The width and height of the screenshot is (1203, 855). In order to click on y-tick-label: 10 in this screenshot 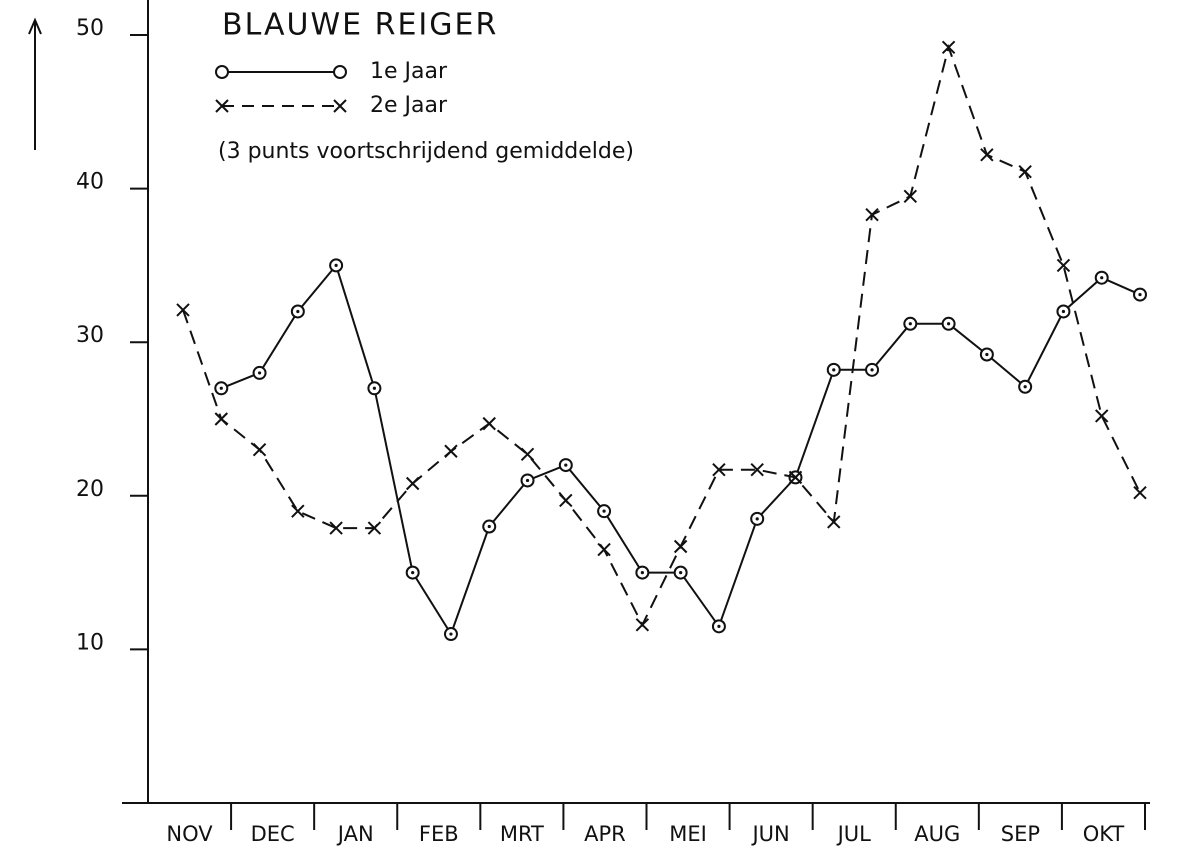, I will do `click(90, 642)`.